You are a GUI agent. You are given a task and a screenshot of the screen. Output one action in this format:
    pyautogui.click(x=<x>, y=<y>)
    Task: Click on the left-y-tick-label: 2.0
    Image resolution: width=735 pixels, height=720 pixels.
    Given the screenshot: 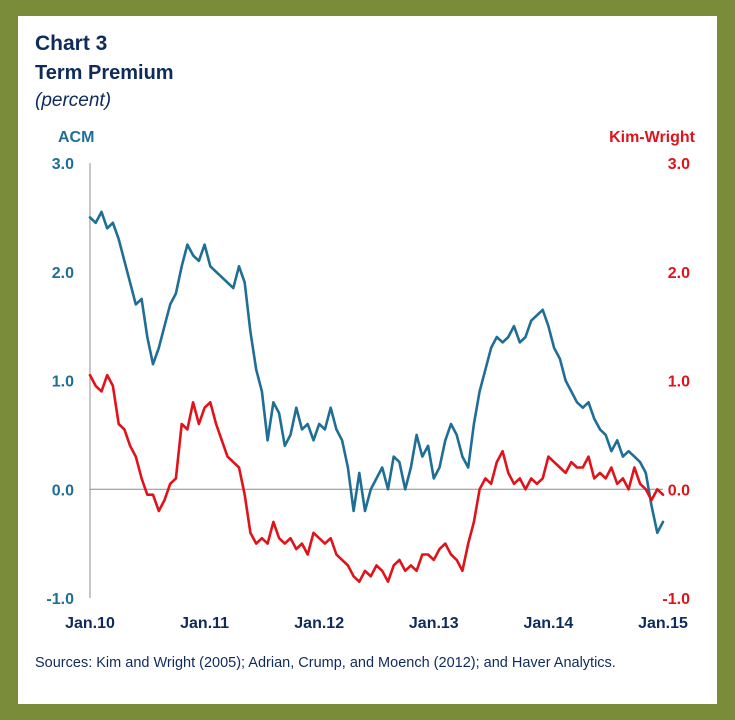 What is the action you would take?
    pyautogui.click(x=63, y=273)
    